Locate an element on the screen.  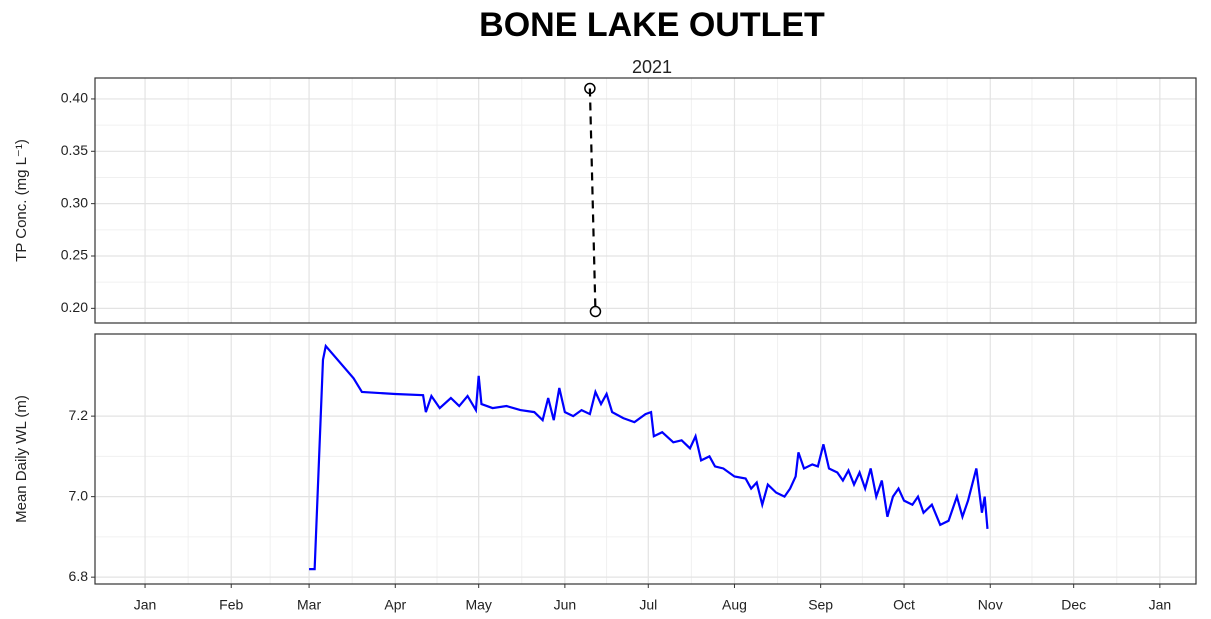
y-tick-label: 0.25 is located at coordinates (74, 255).